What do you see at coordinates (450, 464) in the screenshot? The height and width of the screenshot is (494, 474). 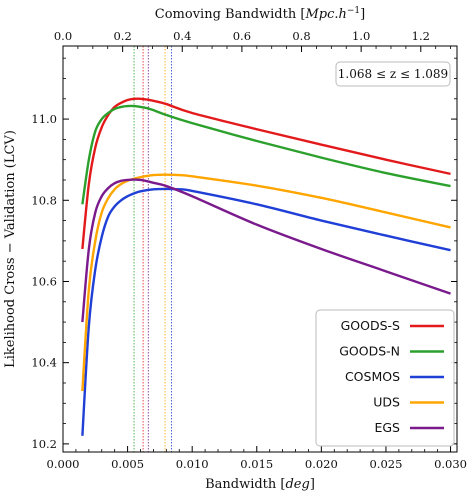 I see `x-tick-label: 0.030` at bounding box center [450, 464].